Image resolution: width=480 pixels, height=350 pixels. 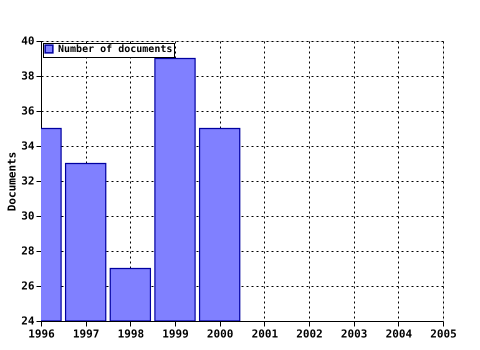 What do you see at coordinates (220, 334) in the screenshot?
I see `x-tick-label: 2000` at bounding box center [220, 334].